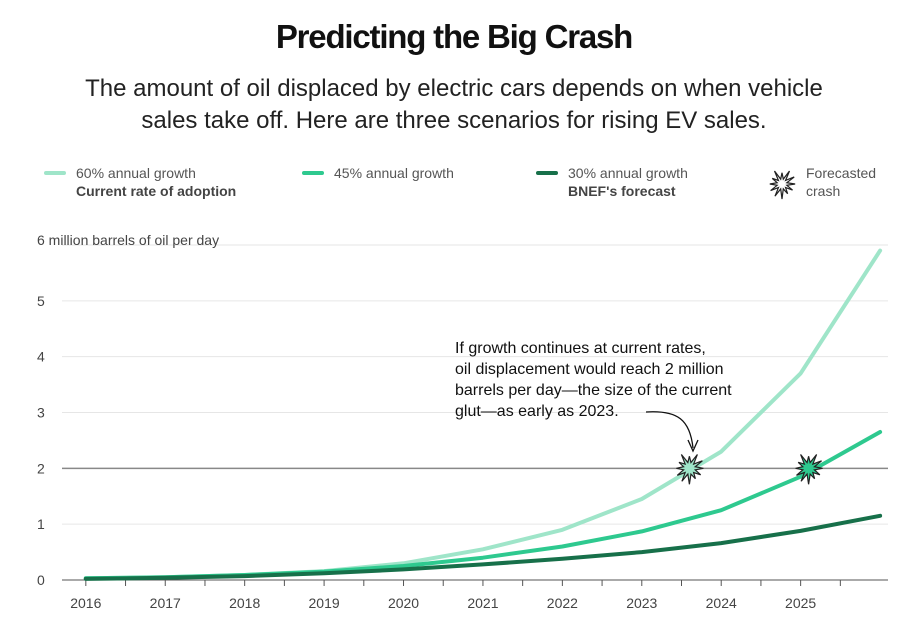  I want to click on x-axis: 2016 2017 2018 2019 2020 2021 2022 2023 2024 2025, so click(475, 595).